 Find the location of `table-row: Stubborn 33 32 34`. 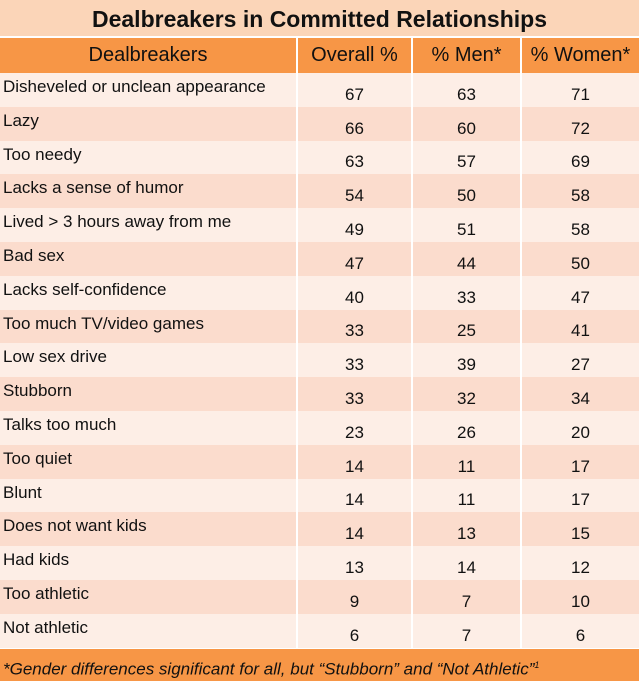

table-row: Stubborn 33 32 34 is located at coordinates (319, 394).